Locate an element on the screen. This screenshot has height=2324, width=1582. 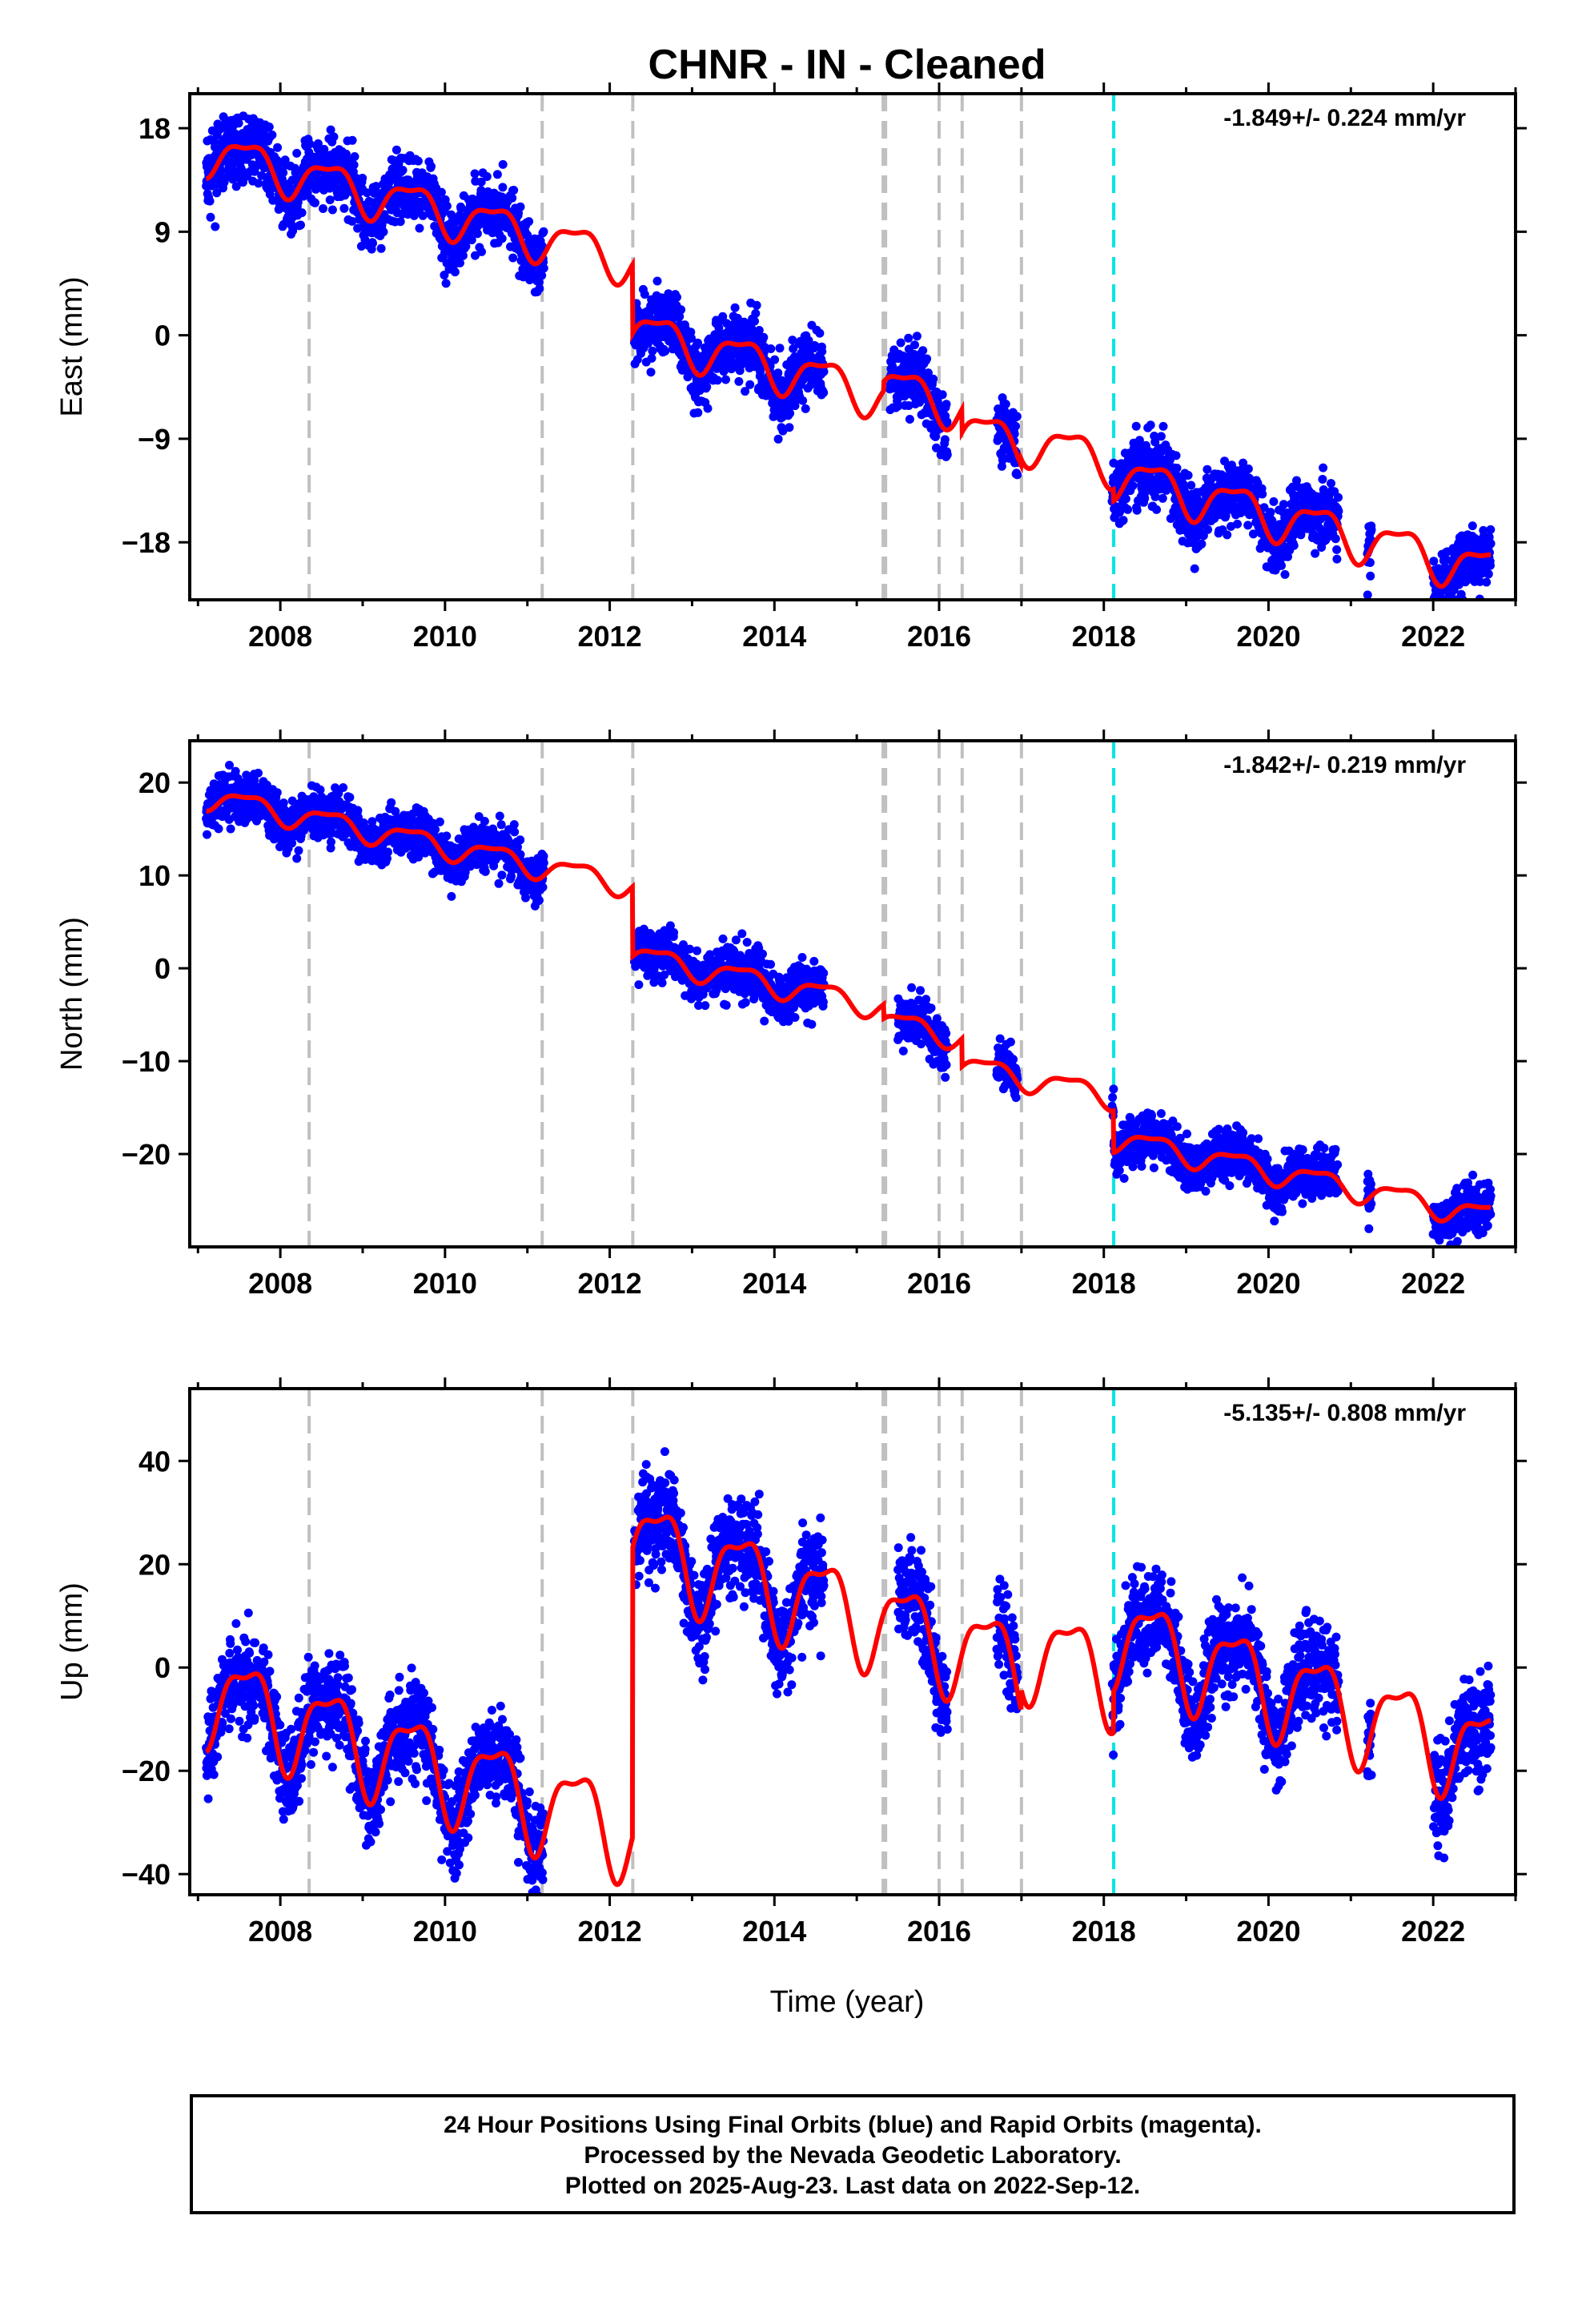
y-tick-label: −9 is located at coordinates (154, 439).